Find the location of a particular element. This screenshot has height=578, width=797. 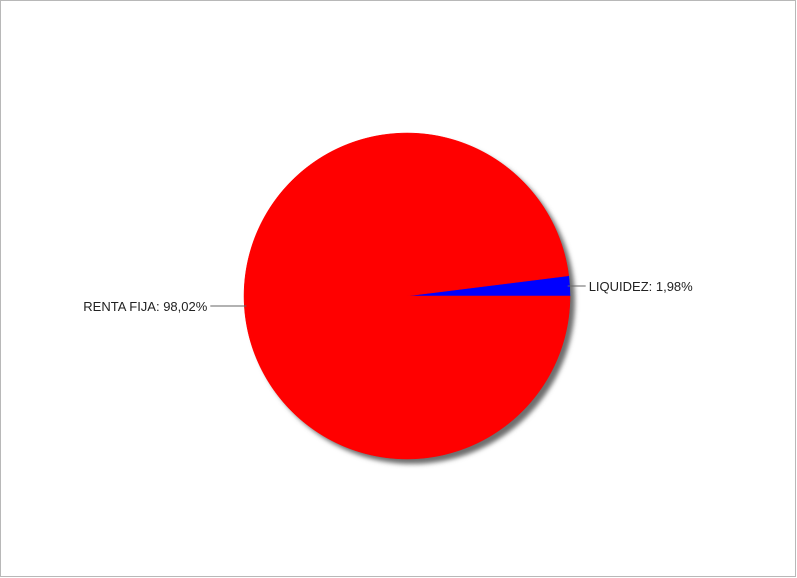

pie-slice-label-0: LIQUIDEZ: 1,98% is located at coordinates (641, 286).